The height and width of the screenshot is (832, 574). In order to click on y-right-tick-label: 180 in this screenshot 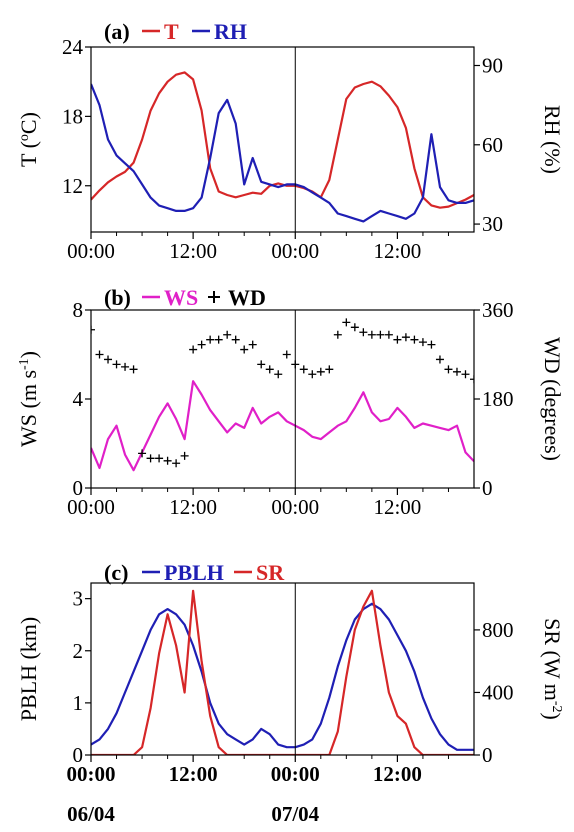, I will do `click(498, 399)`.